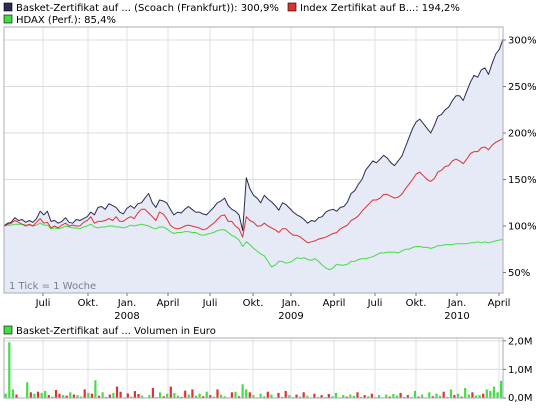 The width and height of the screenshot is (545, 420). What do you see at coordinates (522, 180) in the screenshot?
I see `y-tick-label-2: 150%` at bounding box center [522, 180].